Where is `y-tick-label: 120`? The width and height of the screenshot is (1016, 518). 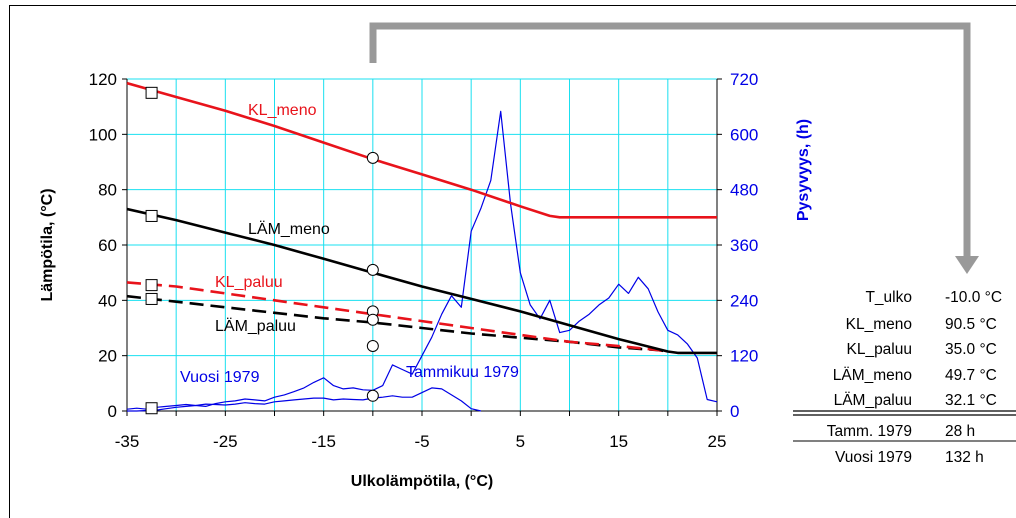
y-tick-label: 120 is located at coordinates (103, 79).